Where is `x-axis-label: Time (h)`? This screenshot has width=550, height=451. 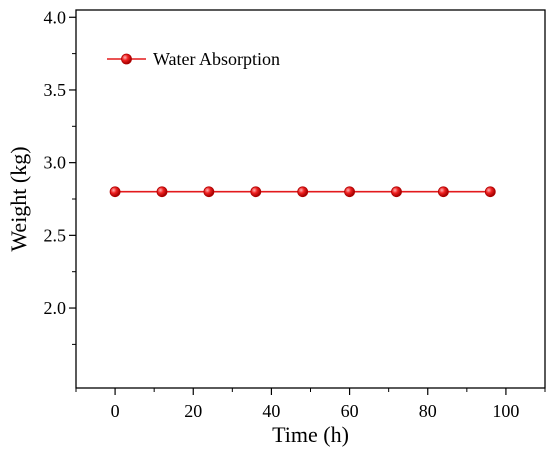 x-axis-label: Time (h) is located at coordinates (310, 434).